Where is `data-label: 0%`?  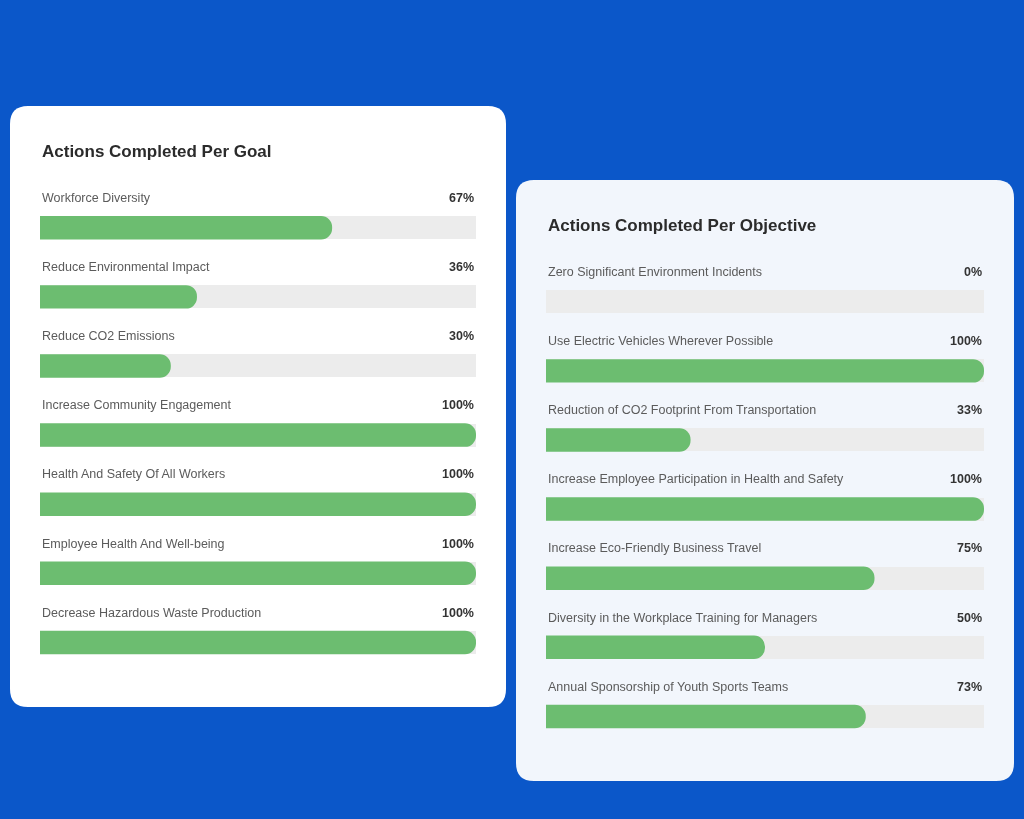
data-label: 0% is located at coordinates (973, 272).